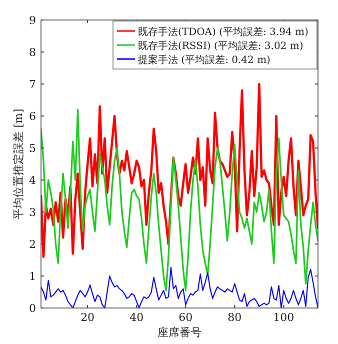 This screenshot has width=338, height=344. Describe the element at coordinates (283, 317) in the screenshot. I see `x-tick-label: 100` at that location.